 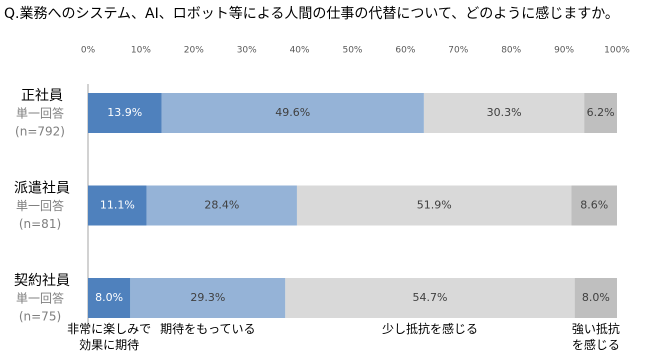 I want to click on value-label: 13.9%, so click(x=124, y=112).